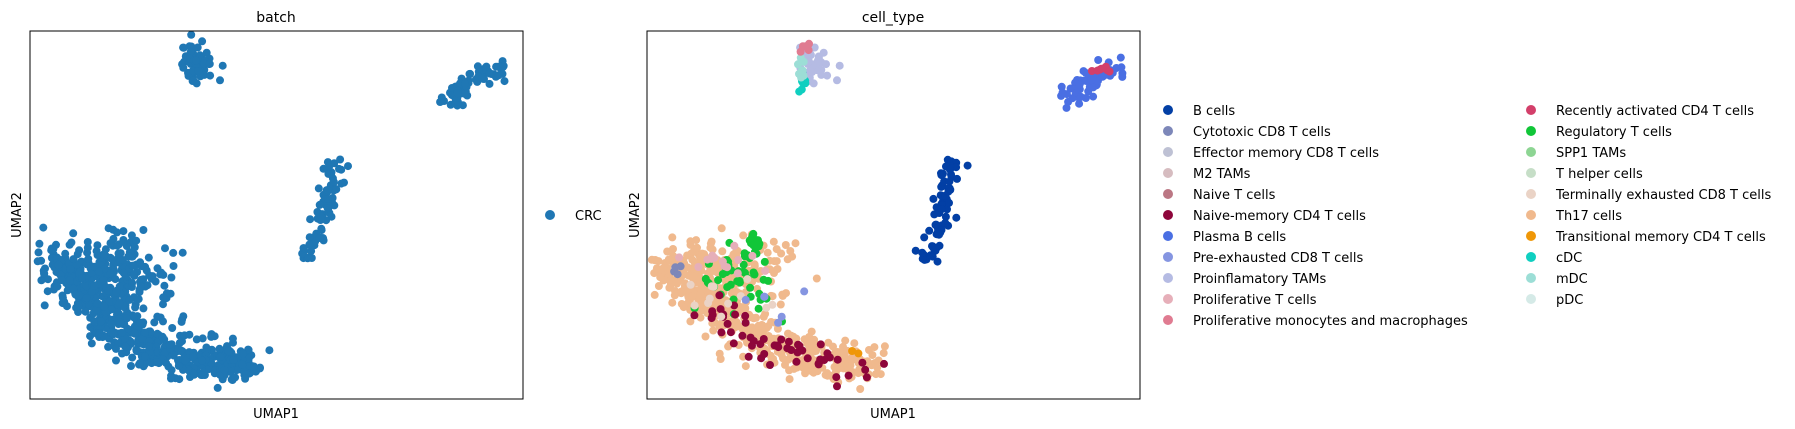 This screenshot has width=1795, height=429. I want to click on legend-label: Proliferative T cells, so click(1255, 300).